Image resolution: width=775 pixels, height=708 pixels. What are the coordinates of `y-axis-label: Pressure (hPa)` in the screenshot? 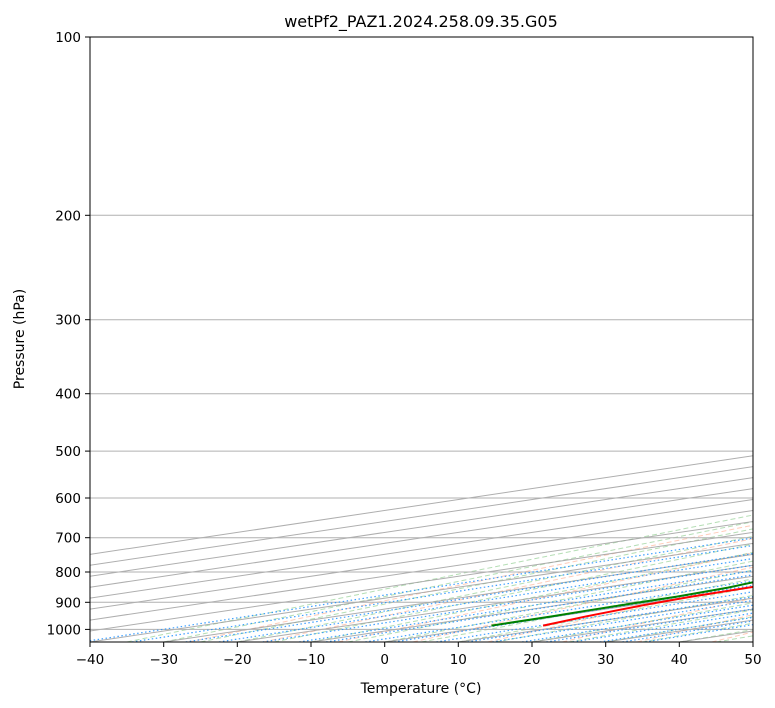 It's located at (20, 339).